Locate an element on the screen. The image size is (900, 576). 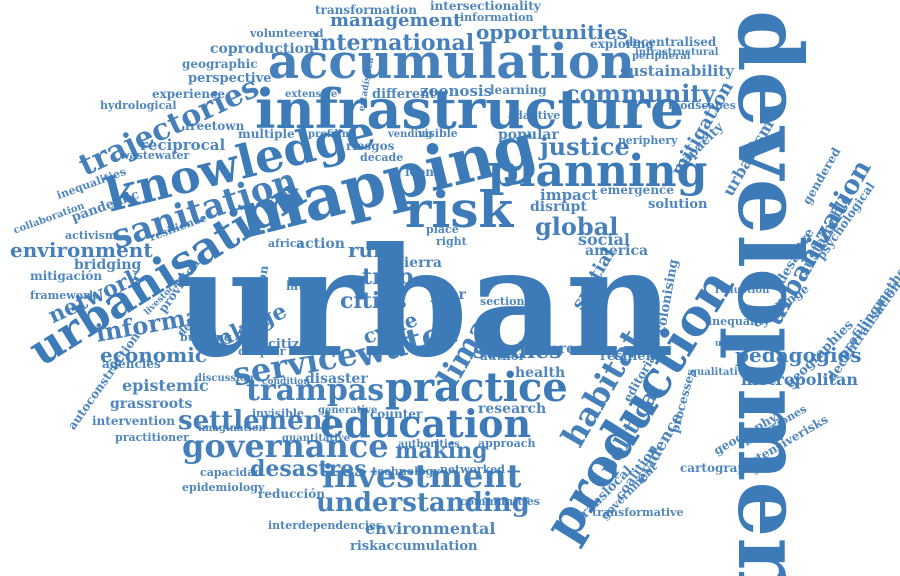
cloud-word: inequality is located at coordinates (739, 321).